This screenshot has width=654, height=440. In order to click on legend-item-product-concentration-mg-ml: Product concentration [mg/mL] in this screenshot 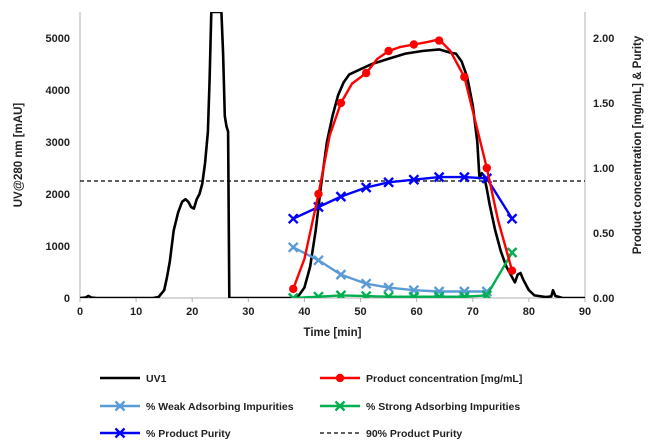, I will do `click(421, 379)`.